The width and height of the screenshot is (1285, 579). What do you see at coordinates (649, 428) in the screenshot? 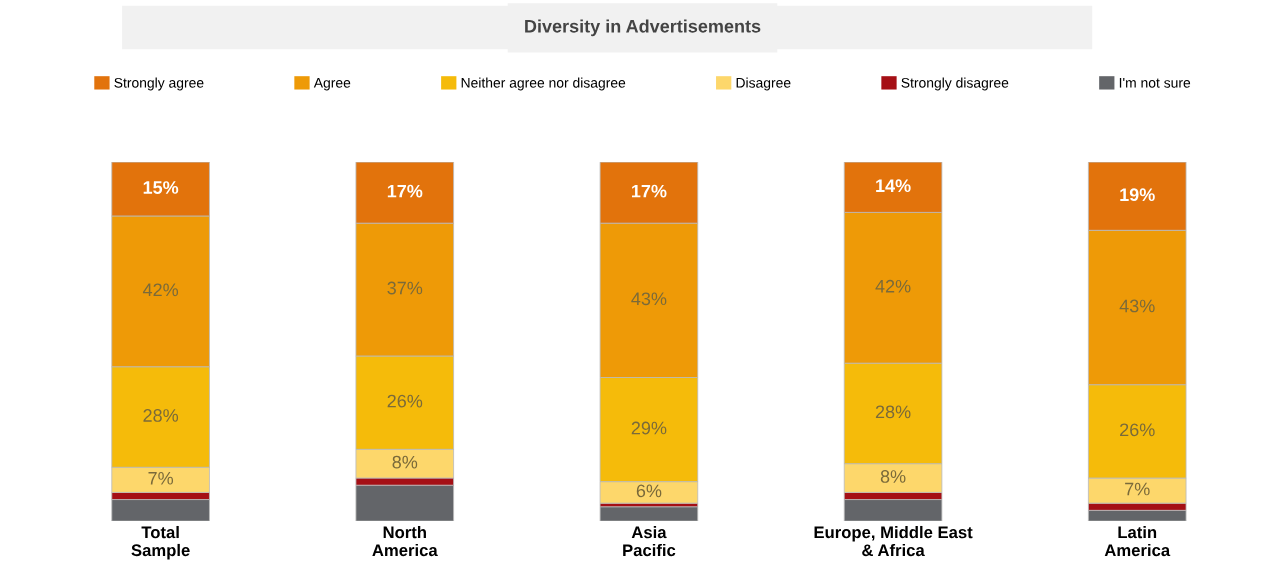
I see `data-label: 29%` at bounding box center [649, 428].